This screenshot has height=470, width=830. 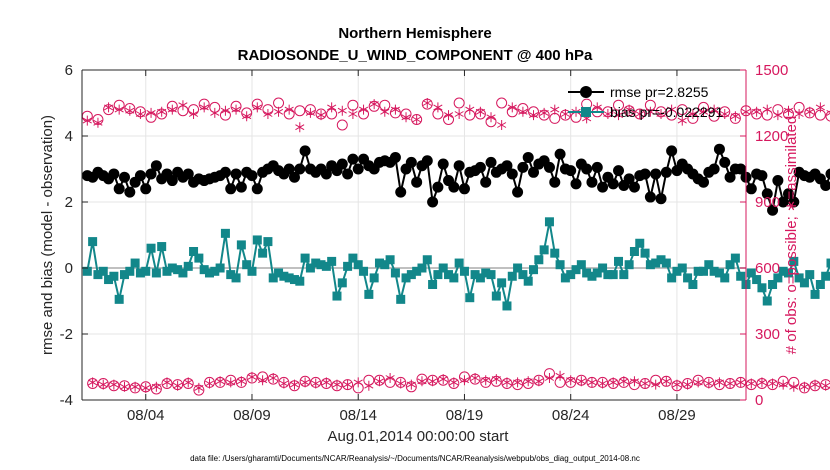 What do you see at coordinates (759, 400) in the screenshot?
I see `y2-tick-label: 0` at bounding box center [759, 400].